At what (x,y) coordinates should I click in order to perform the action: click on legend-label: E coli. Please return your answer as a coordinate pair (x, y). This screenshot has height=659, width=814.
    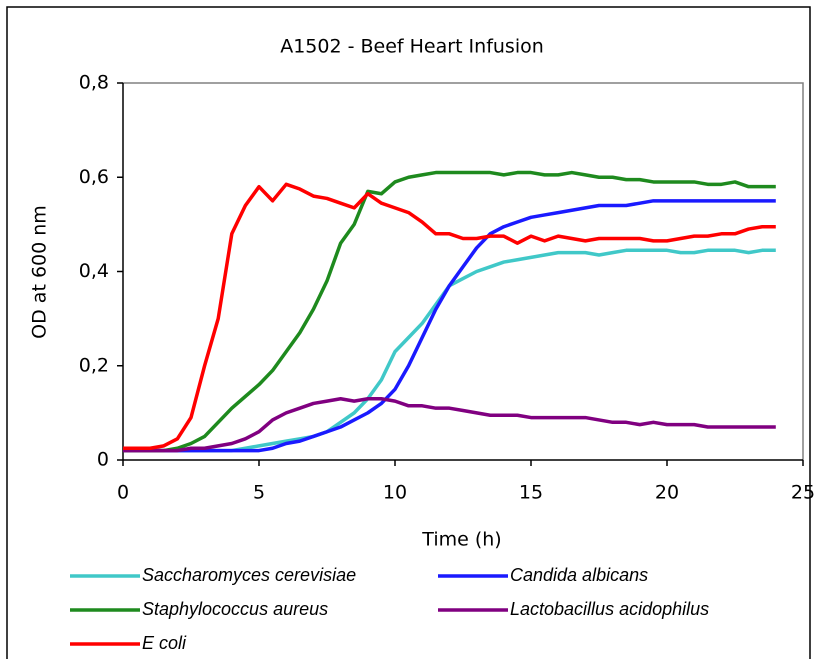
    Looking at the image, I should click on (164, 643).